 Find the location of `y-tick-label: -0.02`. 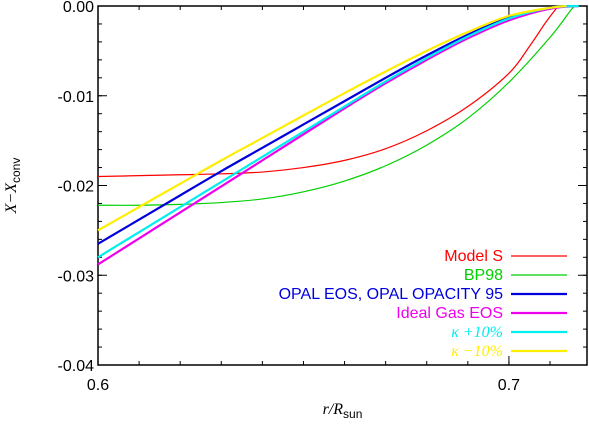

y-tick-label: -0.02 is located at coordinates (76, 187).